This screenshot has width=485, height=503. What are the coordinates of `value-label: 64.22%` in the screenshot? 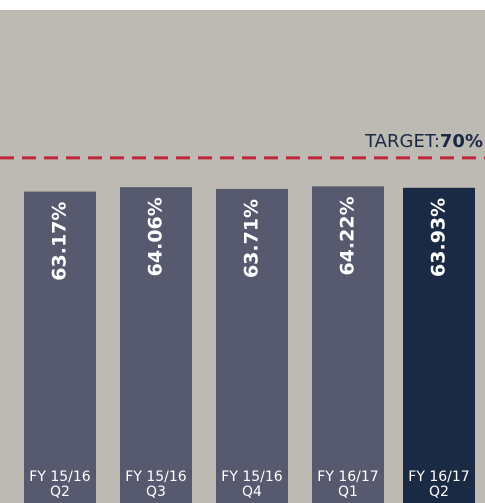 It's located at (348, 235).